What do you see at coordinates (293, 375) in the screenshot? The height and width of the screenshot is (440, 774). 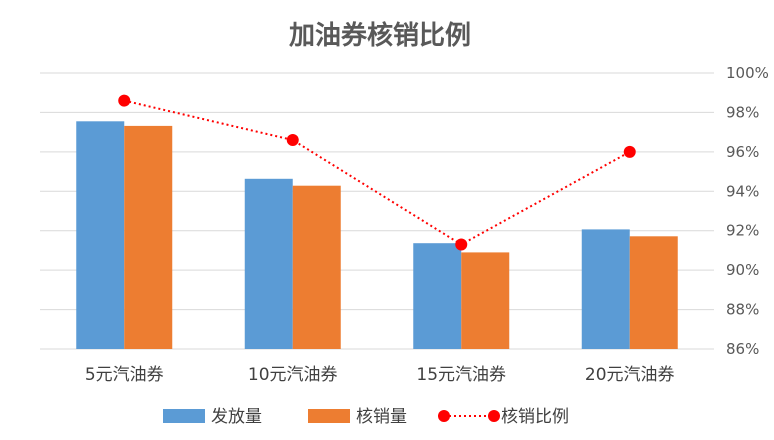 I see `x-category-label: 10元汽油券` at bounding box center [293, 375].